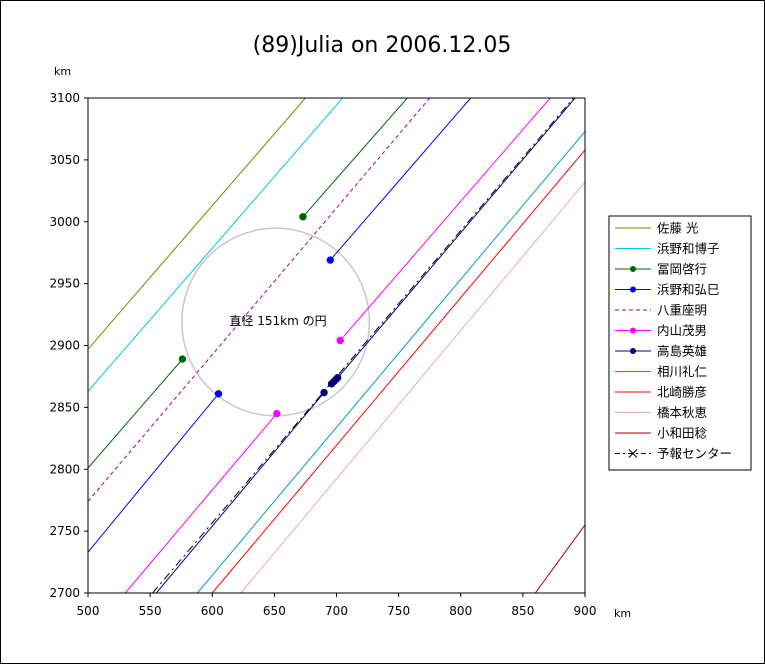 This screenshot has width=765, height=664. I want to click on legend-label: 佐藤 光, so click(677, 228).